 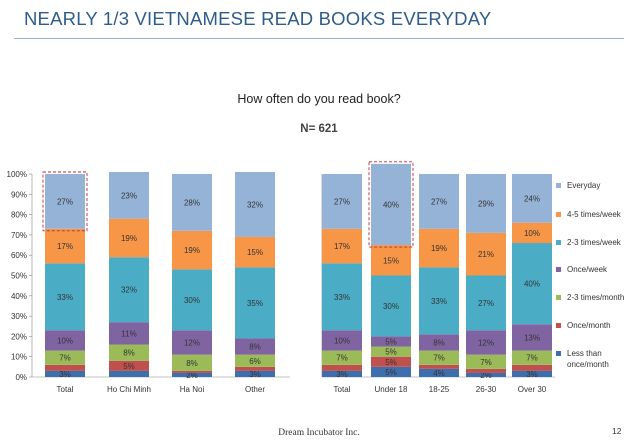 I want to click on y-tick-label: 30%, so click(x=19, y=316).